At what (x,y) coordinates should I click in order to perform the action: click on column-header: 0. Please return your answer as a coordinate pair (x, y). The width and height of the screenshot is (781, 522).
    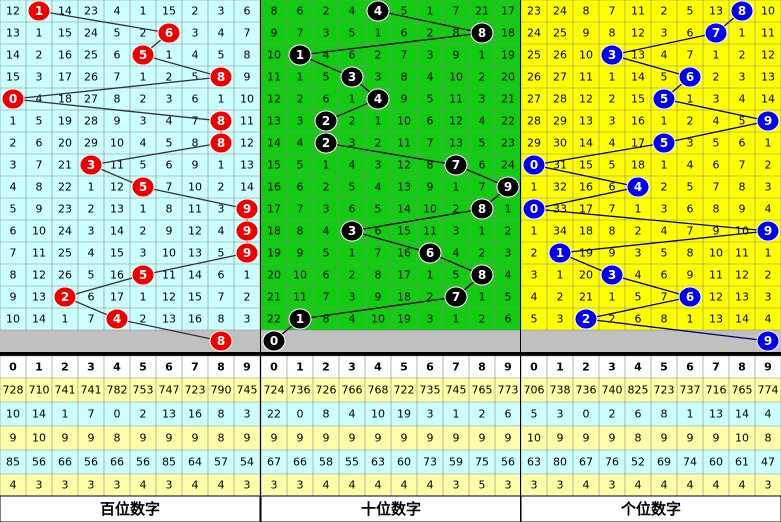
    Looking at the image, I should click on (13, 367).